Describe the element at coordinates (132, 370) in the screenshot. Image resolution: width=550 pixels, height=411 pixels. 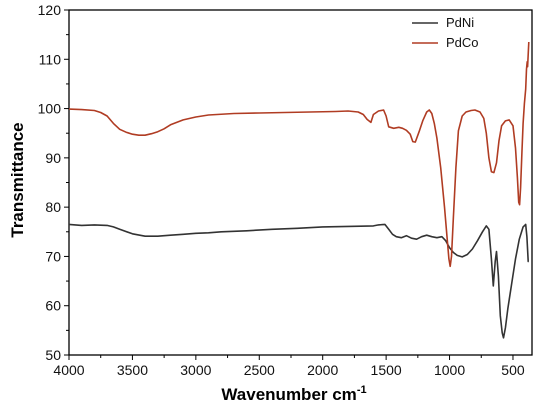
I see `x-tick-label: 3500` at that location.